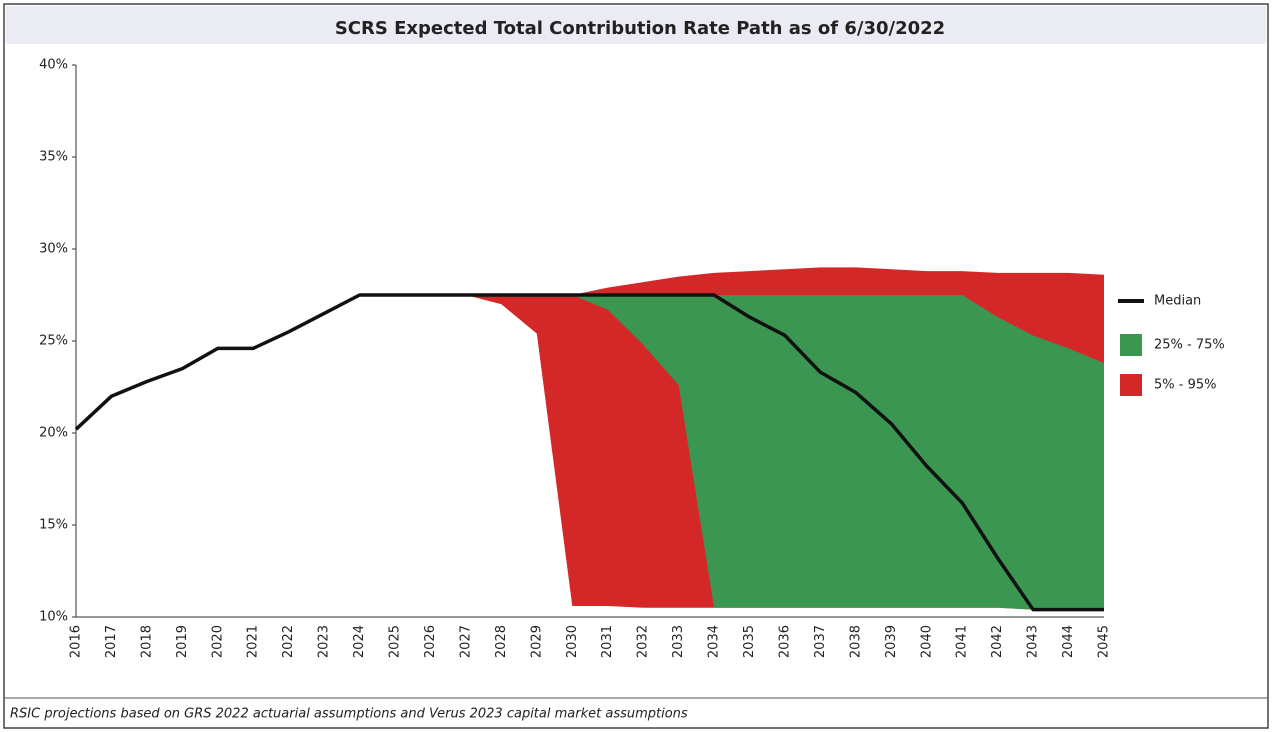  What do you see at coordinates (749, 641) in the screenshot?
I see `x-tick-label: 2035` at bounding box center [749, 641].